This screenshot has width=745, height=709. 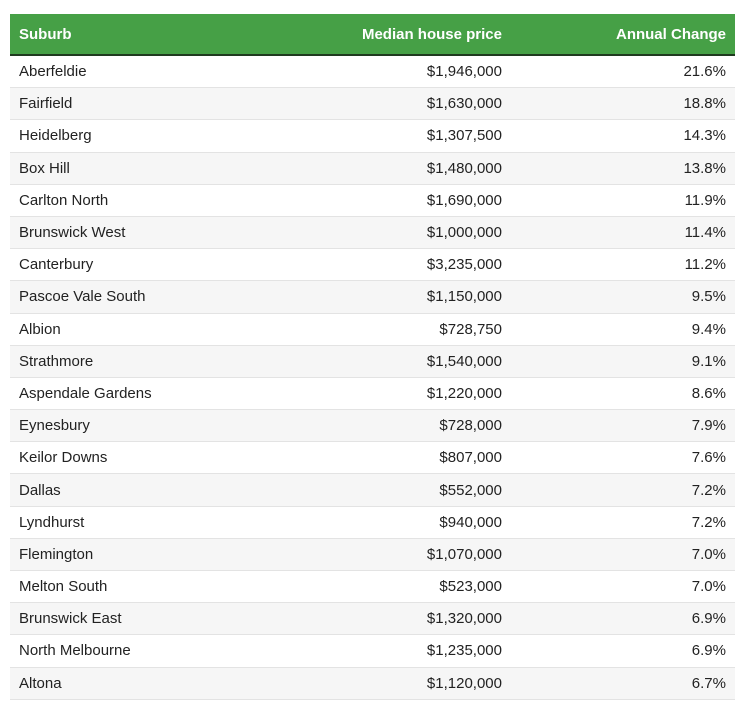 I want to click on suburb-cell: Dallas, so click(x=135, y=490).